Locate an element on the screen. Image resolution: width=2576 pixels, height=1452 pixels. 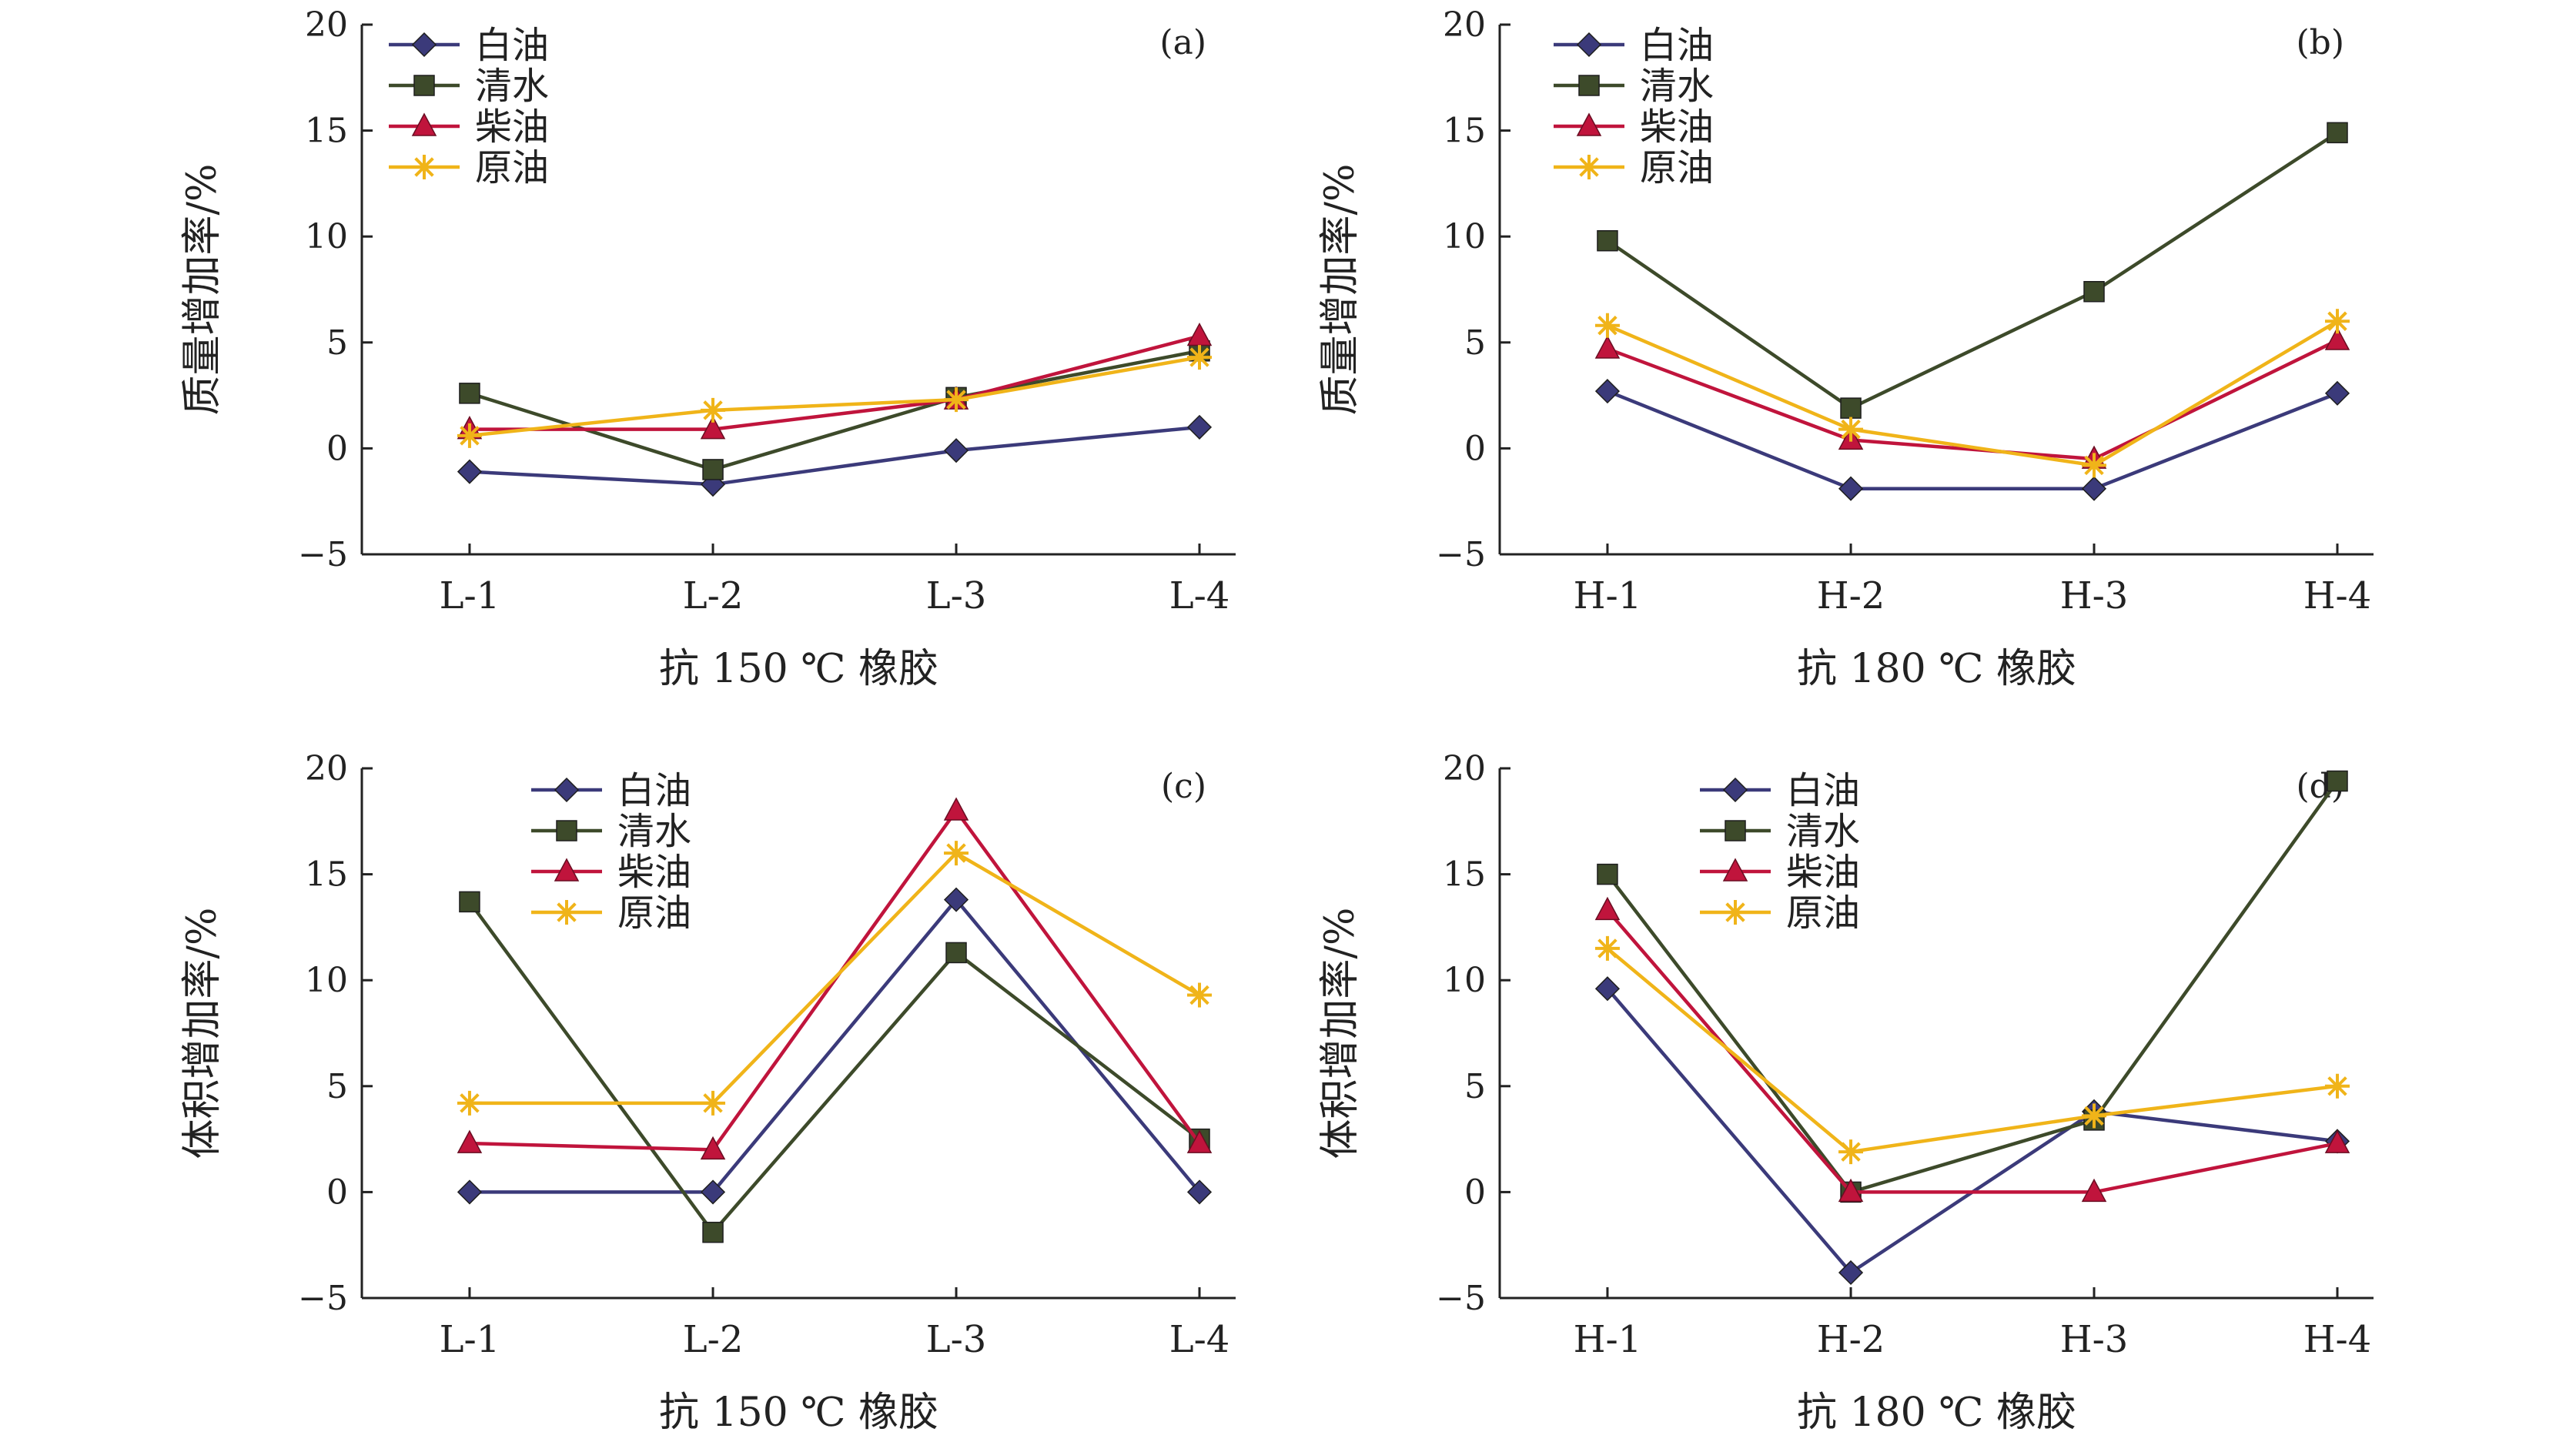
chart-3-series-1-line is located at coordinates (1973, 987).